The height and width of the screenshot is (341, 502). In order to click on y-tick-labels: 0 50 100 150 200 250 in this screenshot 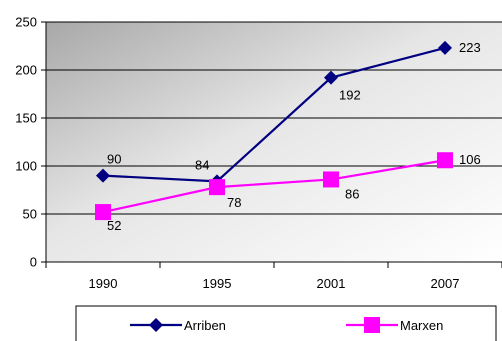, I will do `click(26, 142)`.